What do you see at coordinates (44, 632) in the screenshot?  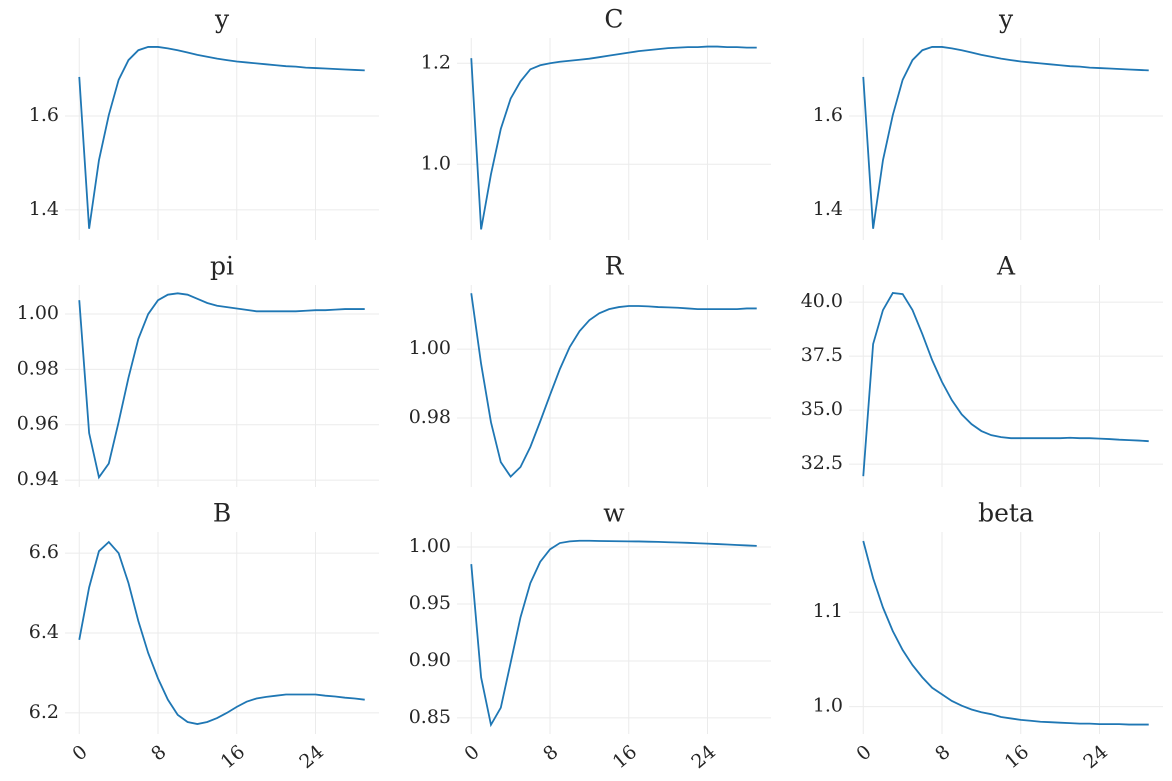 I see `y-tick-label: 6.4` at bounding box center [44, 632].